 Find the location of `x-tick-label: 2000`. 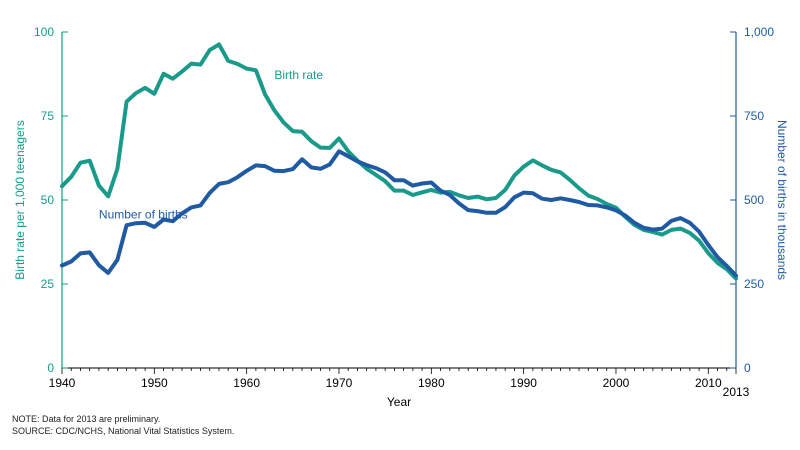

x-tick-label: 2000 is located at coordinates (616, 383).